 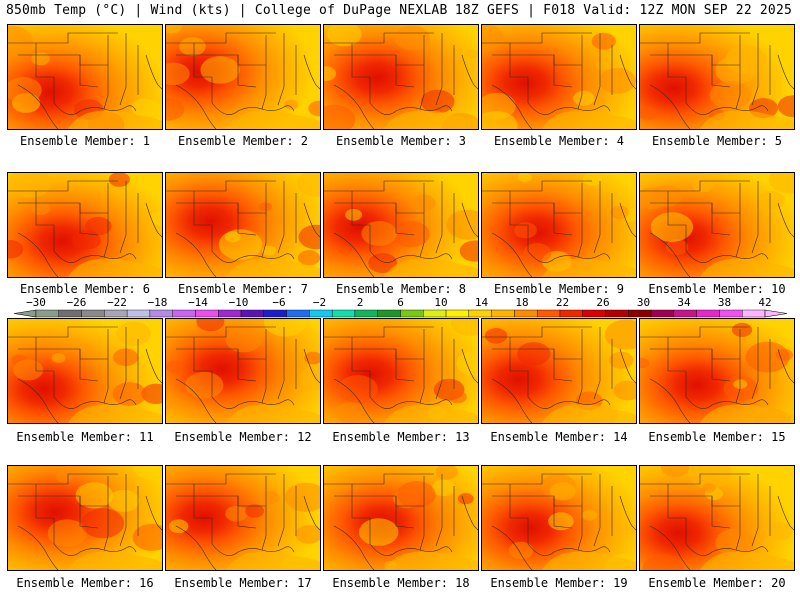 What do you see at coordinates (401, 437) in the screenshot?
I see `panel-label-13: Ensemble Member: 13` at bounding box center [401, 437].